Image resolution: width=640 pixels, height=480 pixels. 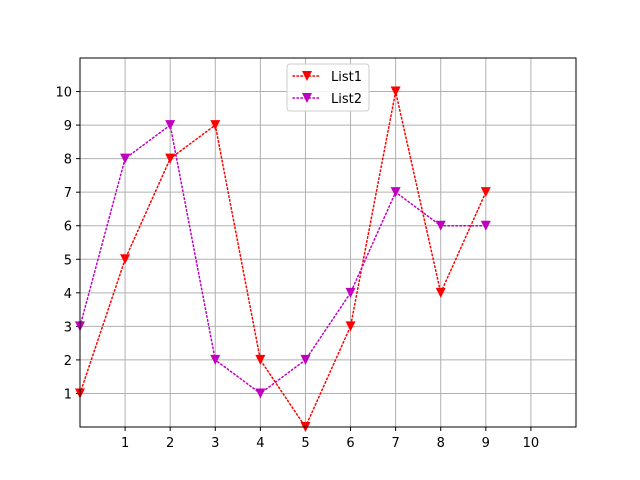 I want to click on y-tick-label: 4, so click(x=68, y=294).